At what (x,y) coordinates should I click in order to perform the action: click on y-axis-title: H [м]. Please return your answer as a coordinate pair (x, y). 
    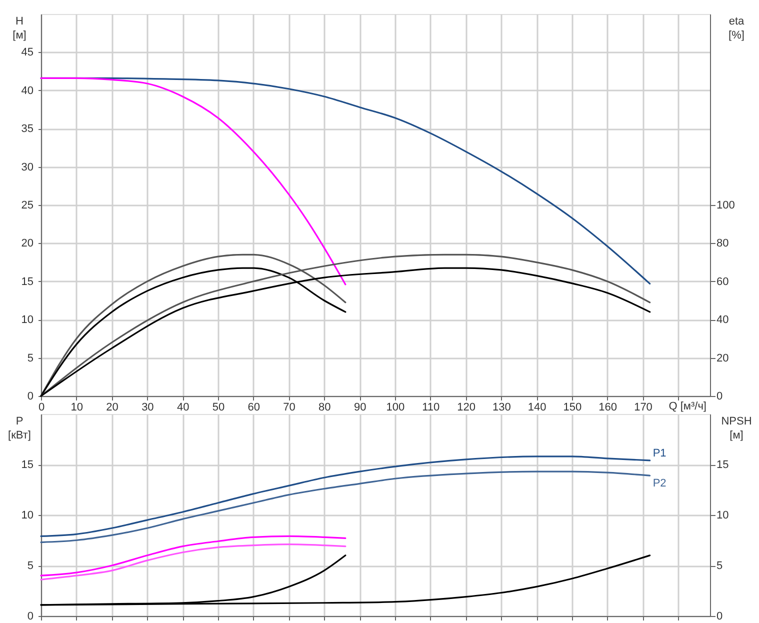
    Looking at the image, I should click on (19, 29).